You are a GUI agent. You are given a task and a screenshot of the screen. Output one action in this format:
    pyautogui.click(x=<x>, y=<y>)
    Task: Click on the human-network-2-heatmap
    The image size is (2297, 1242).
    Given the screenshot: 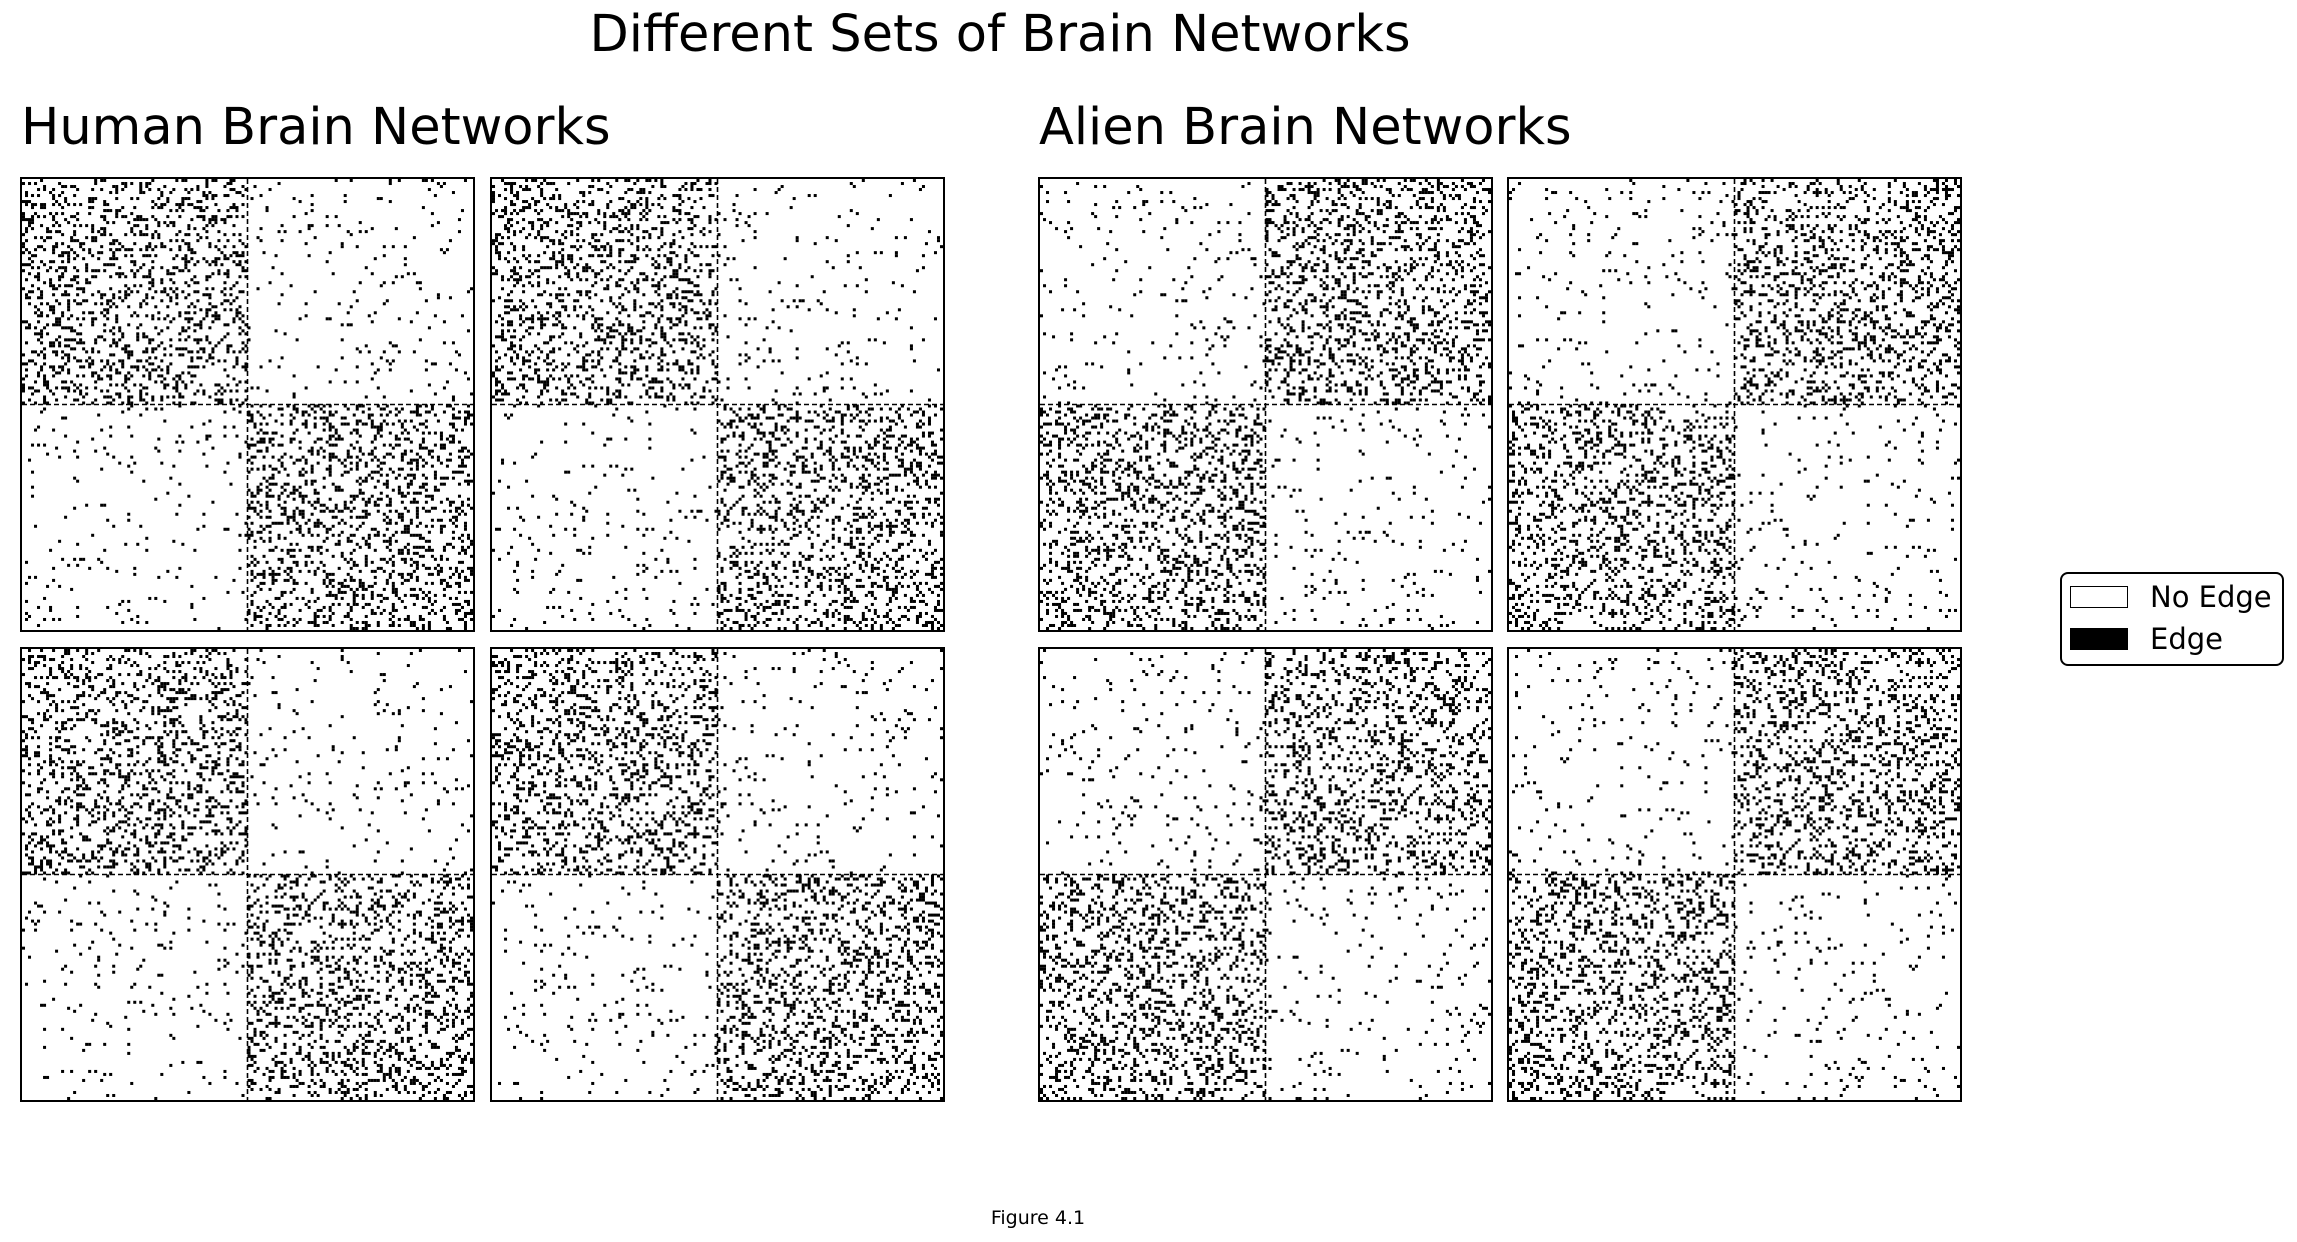 What is the action you would take?
    pyautogui.click(x=717, y=404)
    